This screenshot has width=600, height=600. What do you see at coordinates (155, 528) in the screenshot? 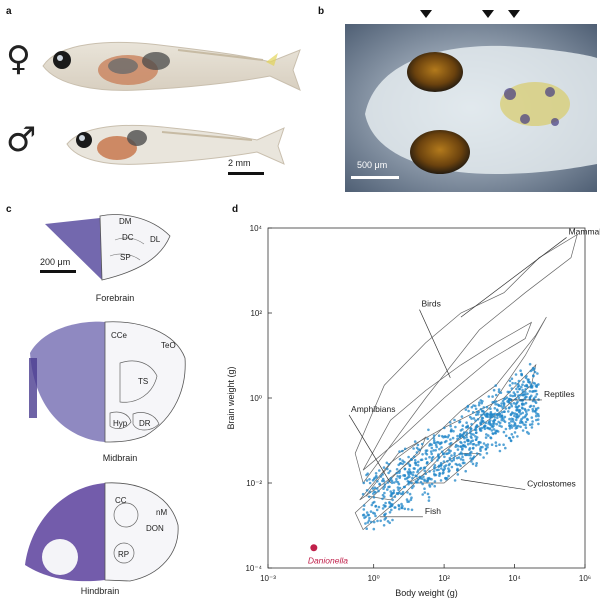
I see `region-label-DON: DON` at bounding box center [155, 528].